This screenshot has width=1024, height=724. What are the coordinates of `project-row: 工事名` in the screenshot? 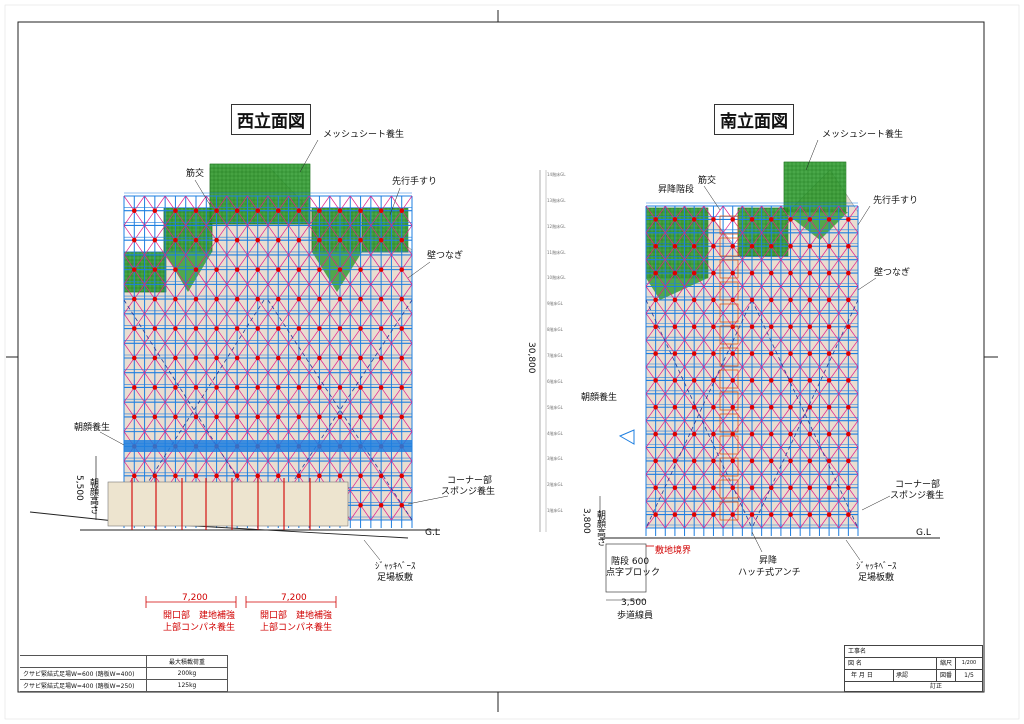 It's located at (913, 652).